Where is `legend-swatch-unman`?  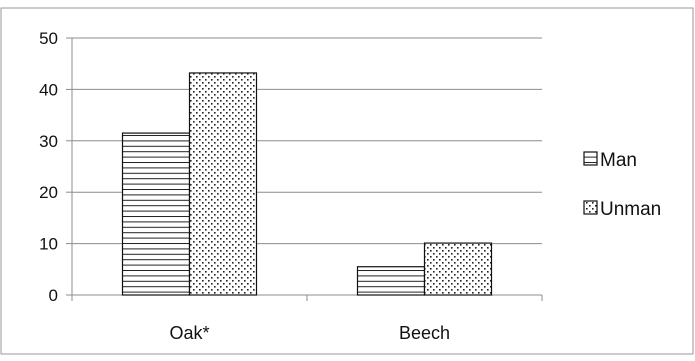
legend-swatch-unman is located at coordinates (590, 207).